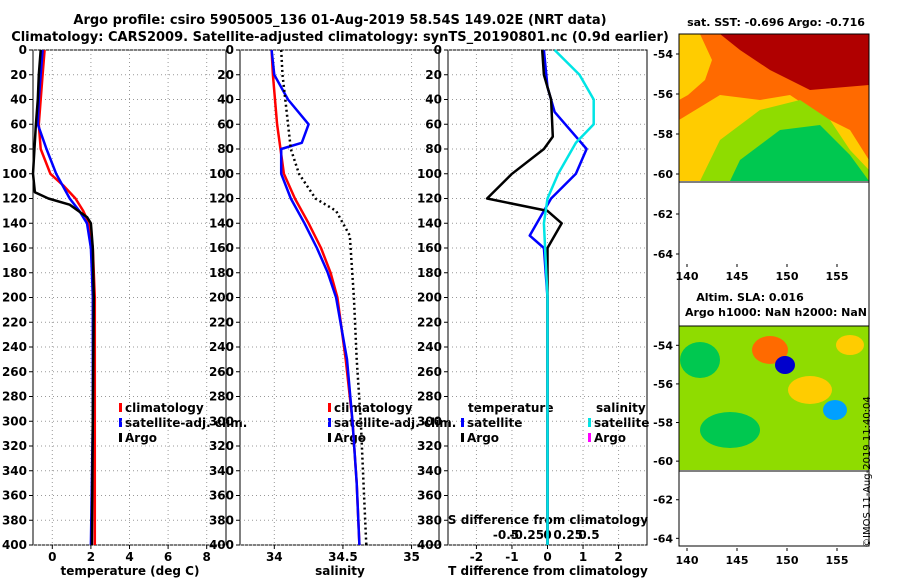 Image resolution: width=900 pixels, height=580 pixels. I want to click on x-tick-label: 6, so click(168, 557).